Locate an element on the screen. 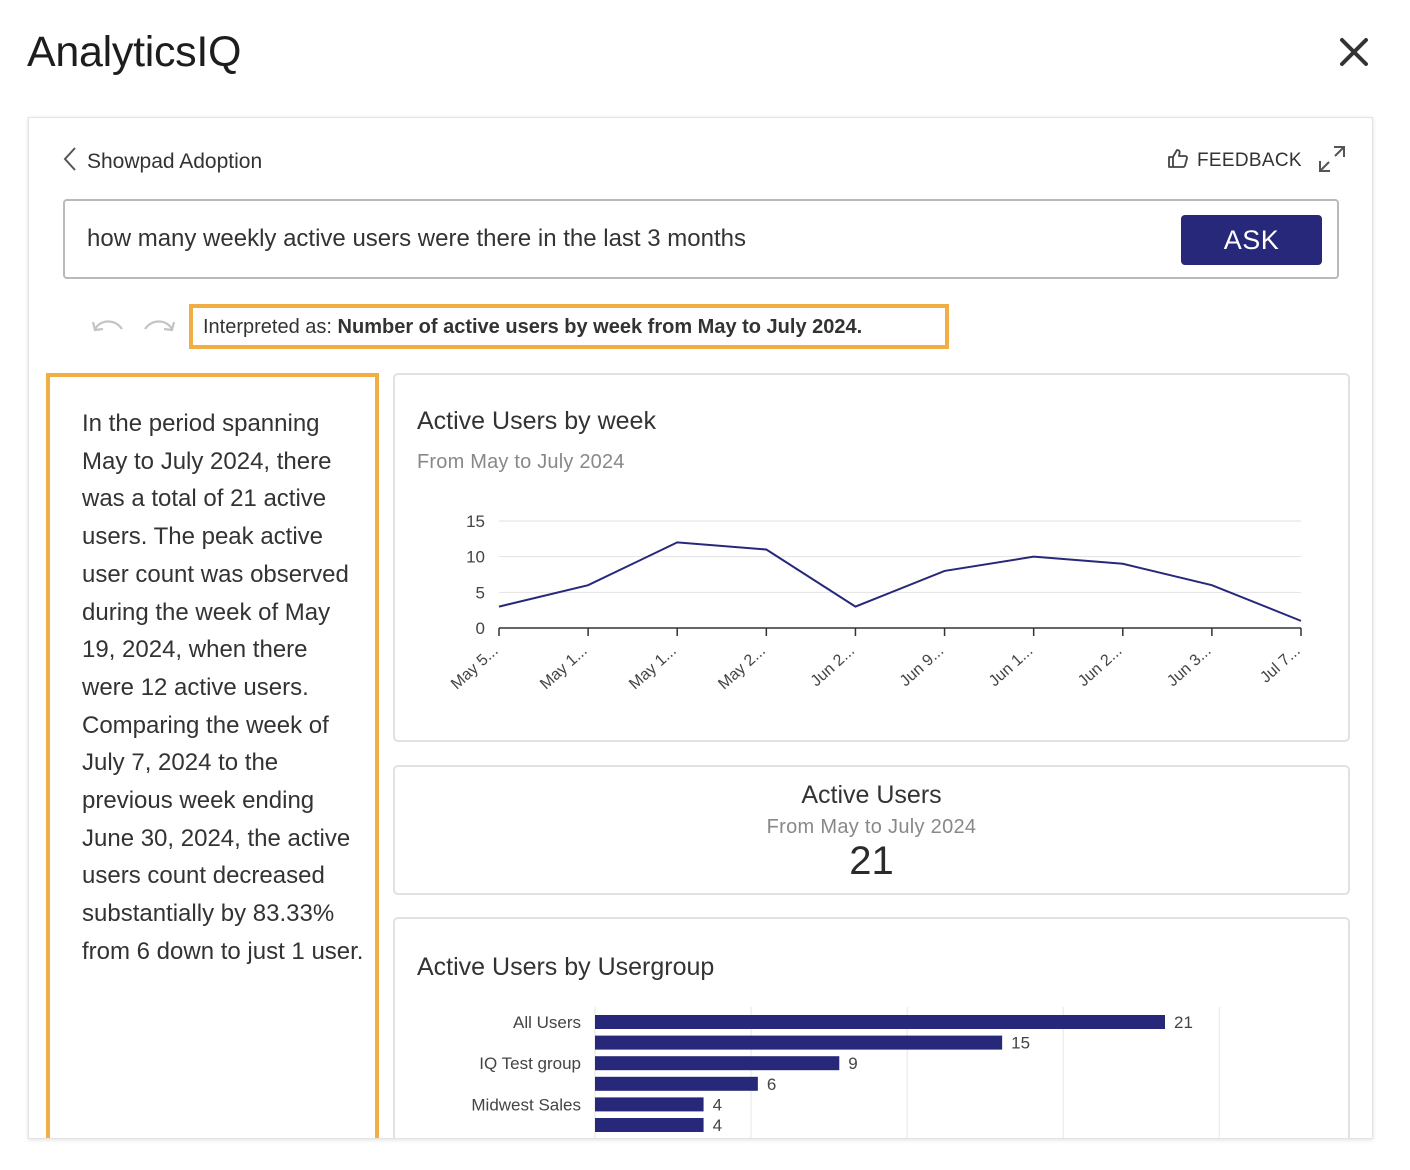 This screenshot has height=1170, width=1410. ask-button: ASK is located at coordinates (1251, 240).